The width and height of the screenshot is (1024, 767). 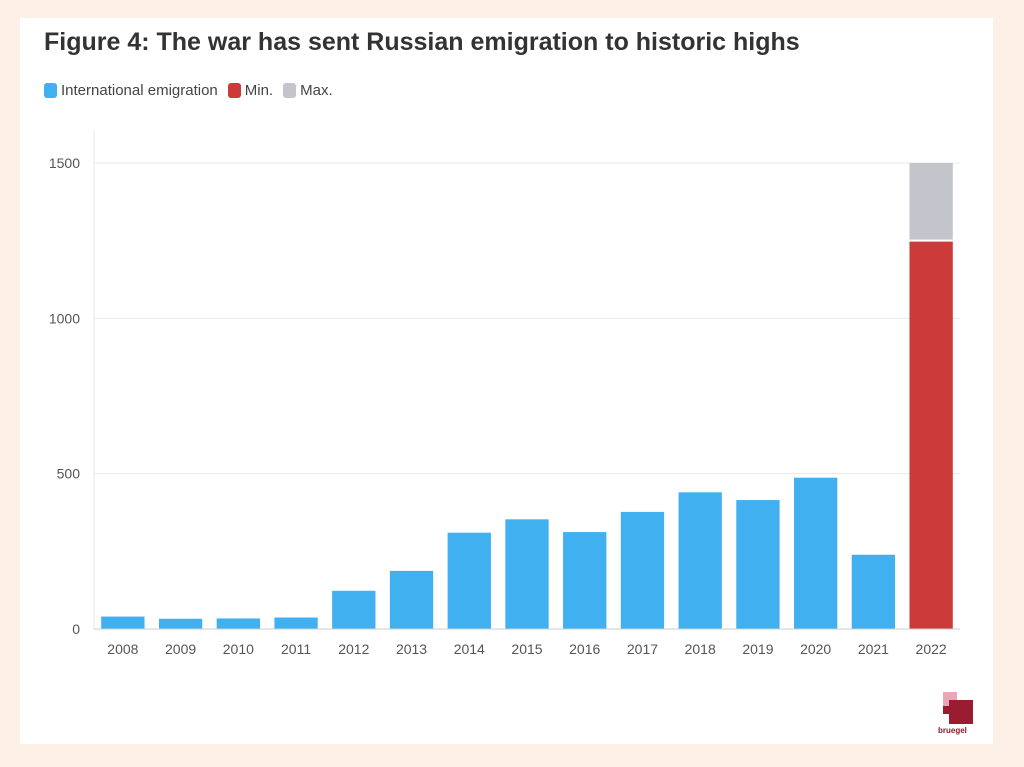 I want to click on bar-emigration-2008, so click(x=123, y=622).